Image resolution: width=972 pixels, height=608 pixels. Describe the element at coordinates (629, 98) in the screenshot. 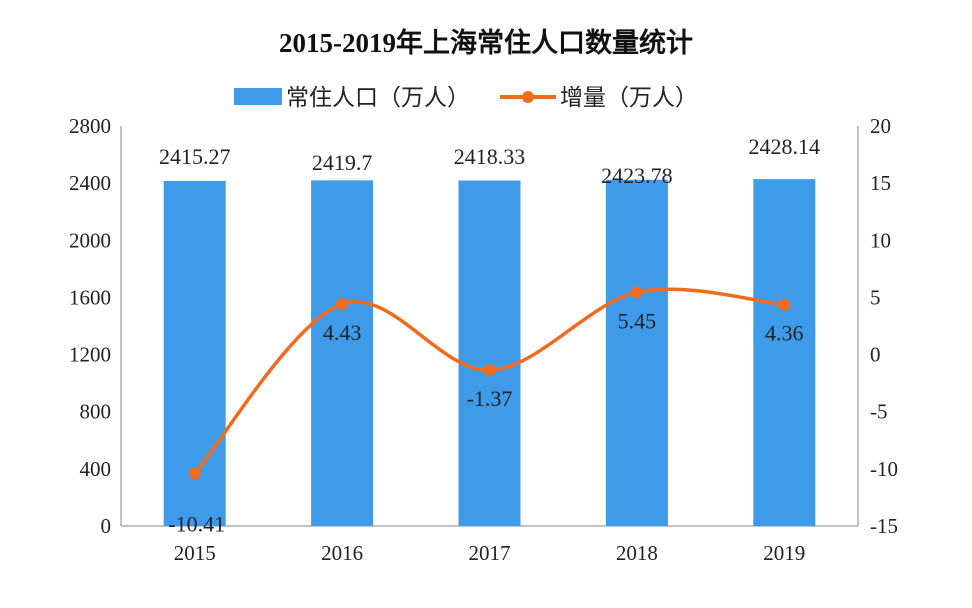

I see `legend-label-line: 增量（万人）` at that location.